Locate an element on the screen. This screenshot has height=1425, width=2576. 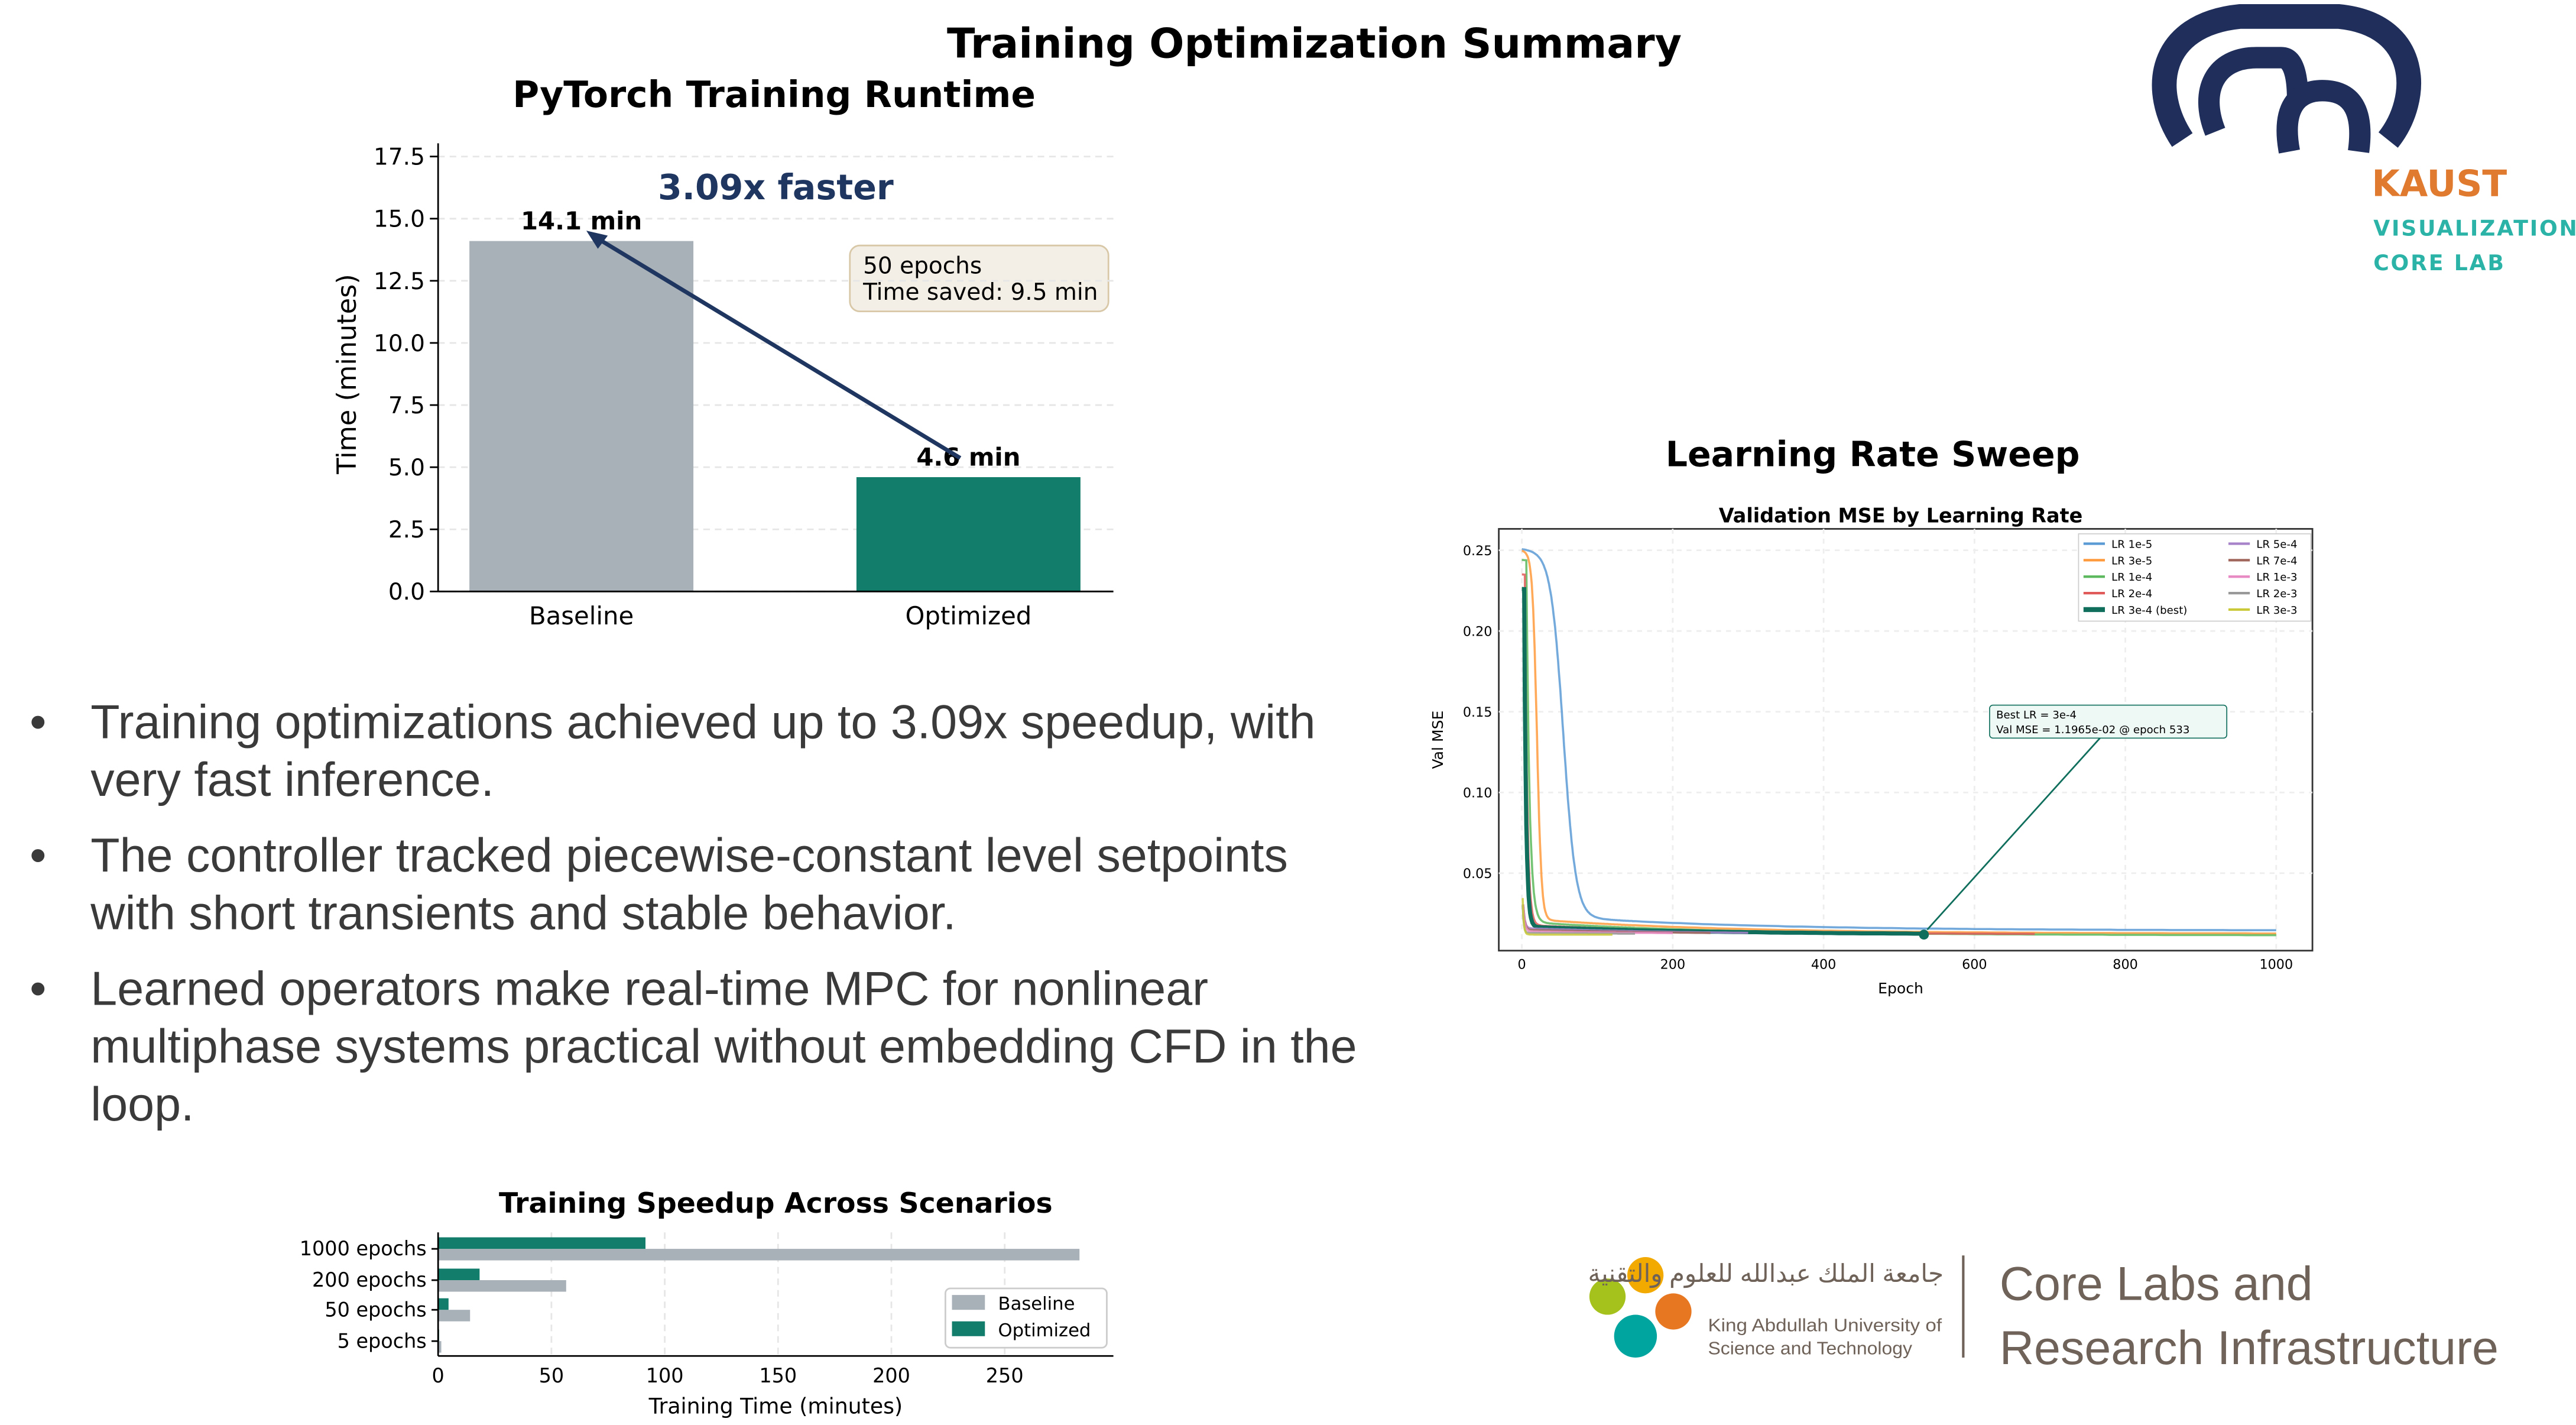
annotation-line: Best LR = 3e-4 is located at coordinates (2036, 715).